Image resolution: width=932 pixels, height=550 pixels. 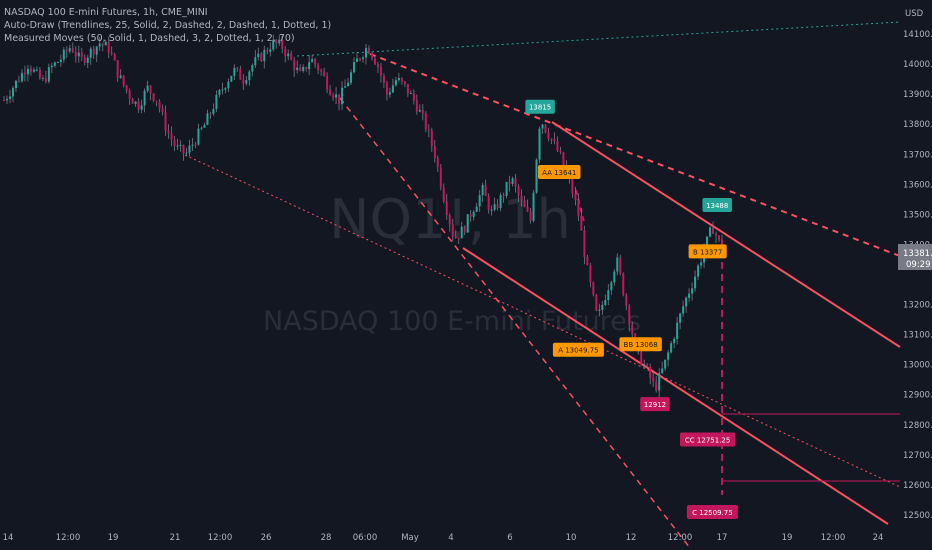 What do you see at coordinates (878, 538) in the screenshot?
I see `time-tick-label: 24` at bounding box center [878, 538].